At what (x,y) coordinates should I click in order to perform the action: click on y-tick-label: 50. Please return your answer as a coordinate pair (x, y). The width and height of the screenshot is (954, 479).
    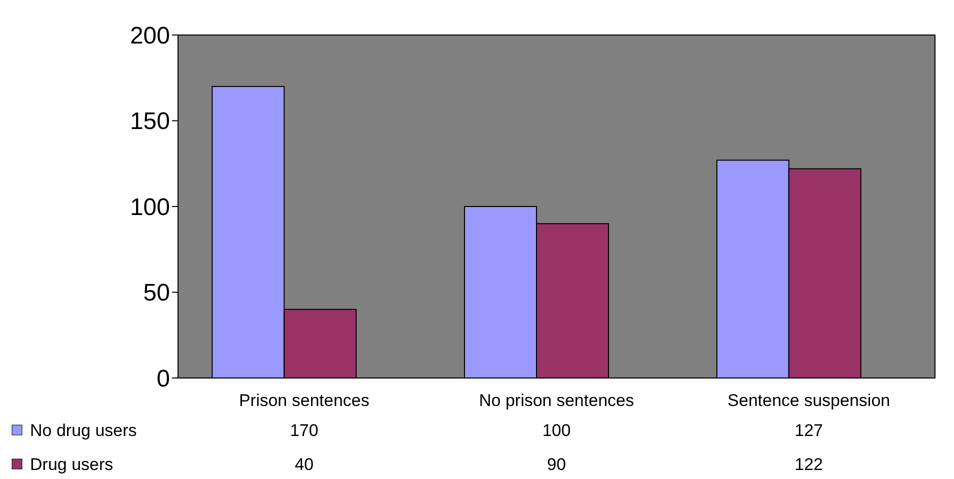
    Looking at the image, I should click on (156, 293).